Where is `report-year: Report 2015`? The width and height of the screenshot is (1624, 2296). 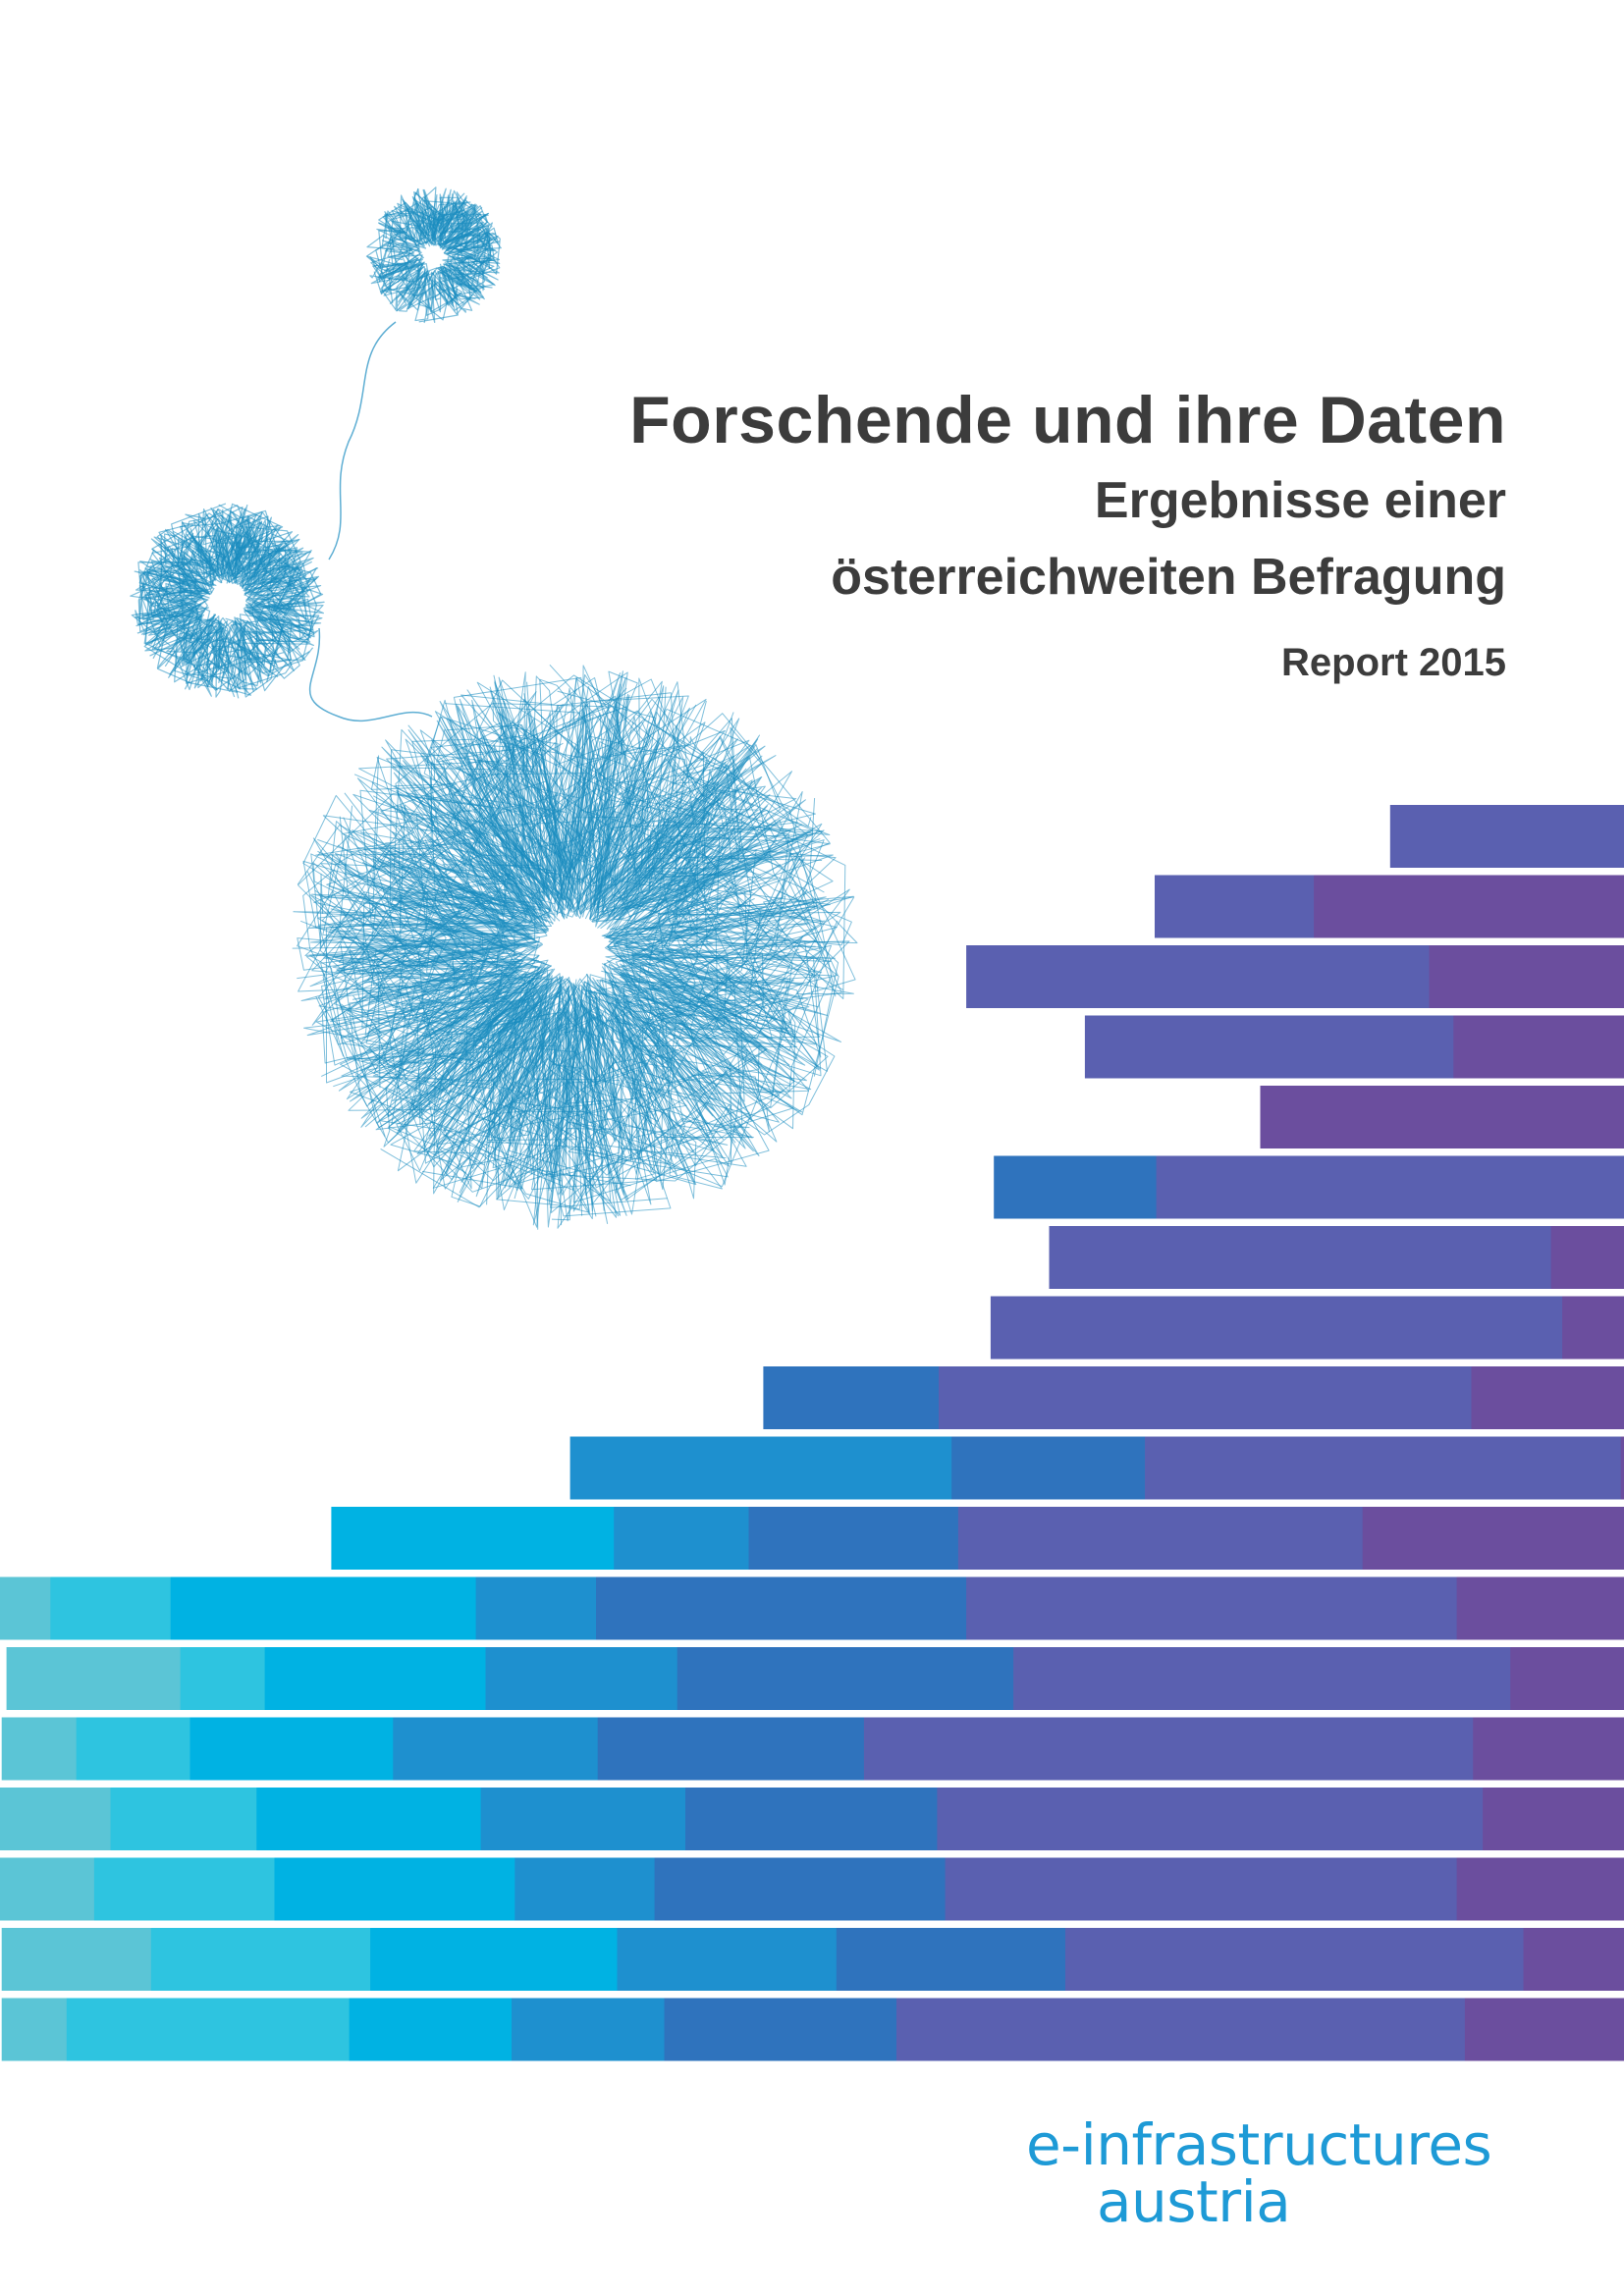 report-year: Report 2015 is located at coordinates (1393, 662).